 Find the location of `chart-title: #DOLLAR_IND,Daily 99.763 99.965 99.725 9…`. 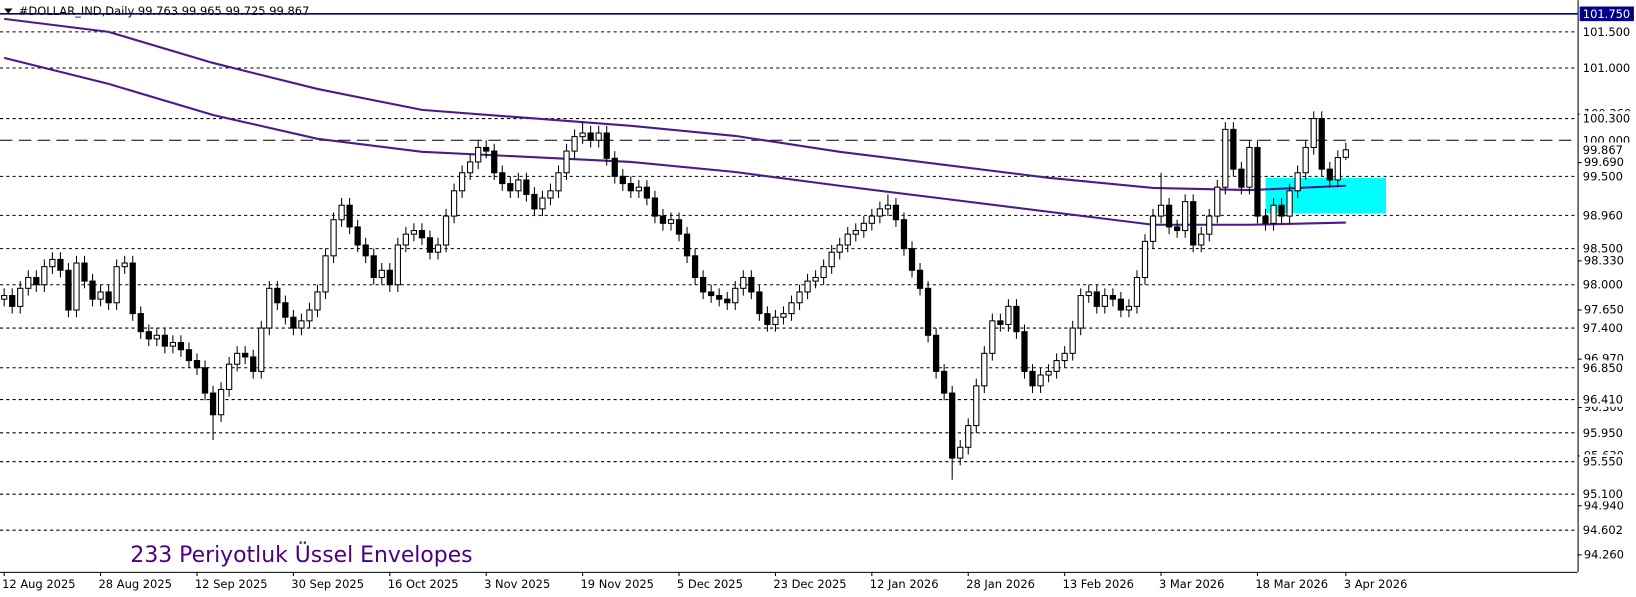

chart-title: #DOLLAR_IND,Daily 99.763 99.965 99.725 9… is located at coordinates (164, 11).